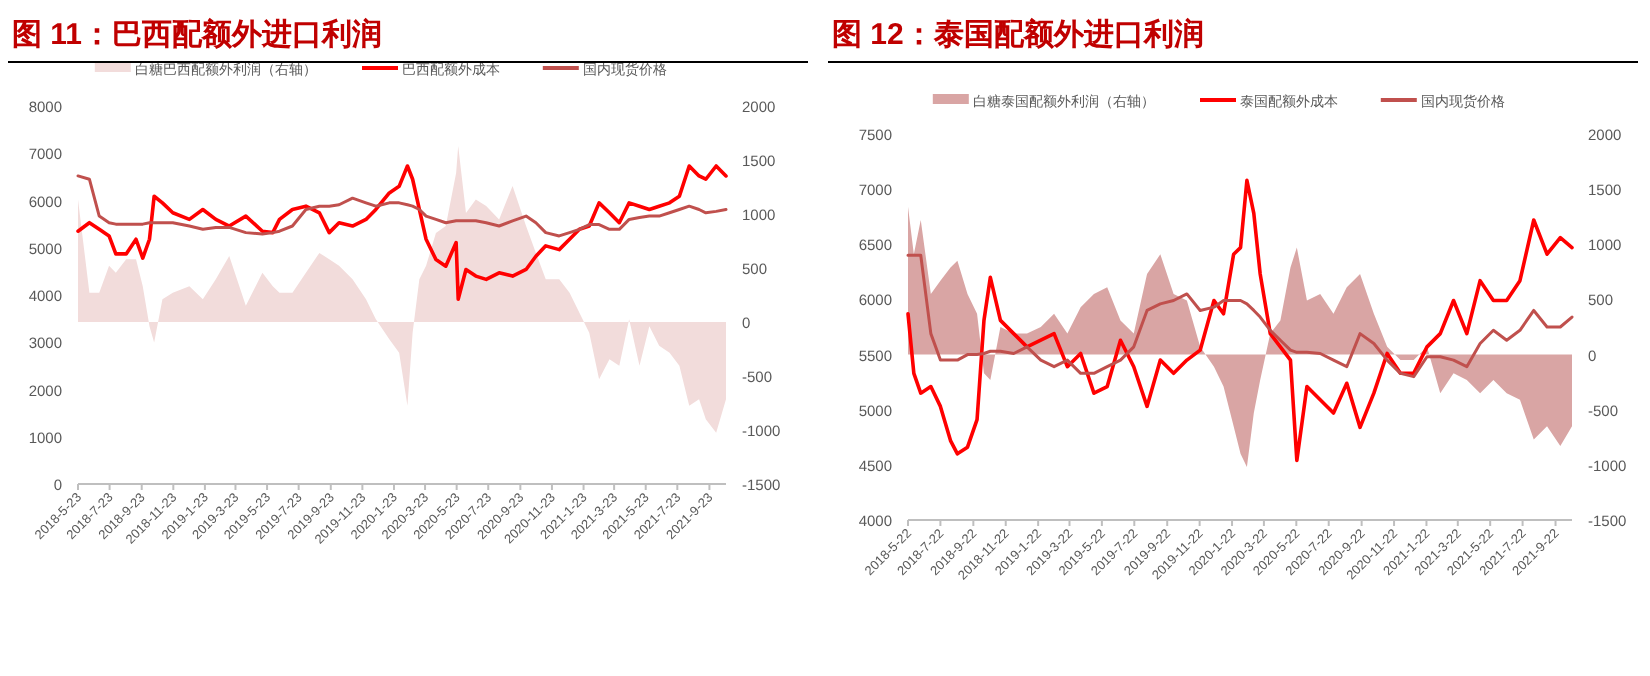  Describe the element at coordinates (197, 34) in the screenshot. I see `chart-title: 图 11：巴西配额外进口利润` at that location.